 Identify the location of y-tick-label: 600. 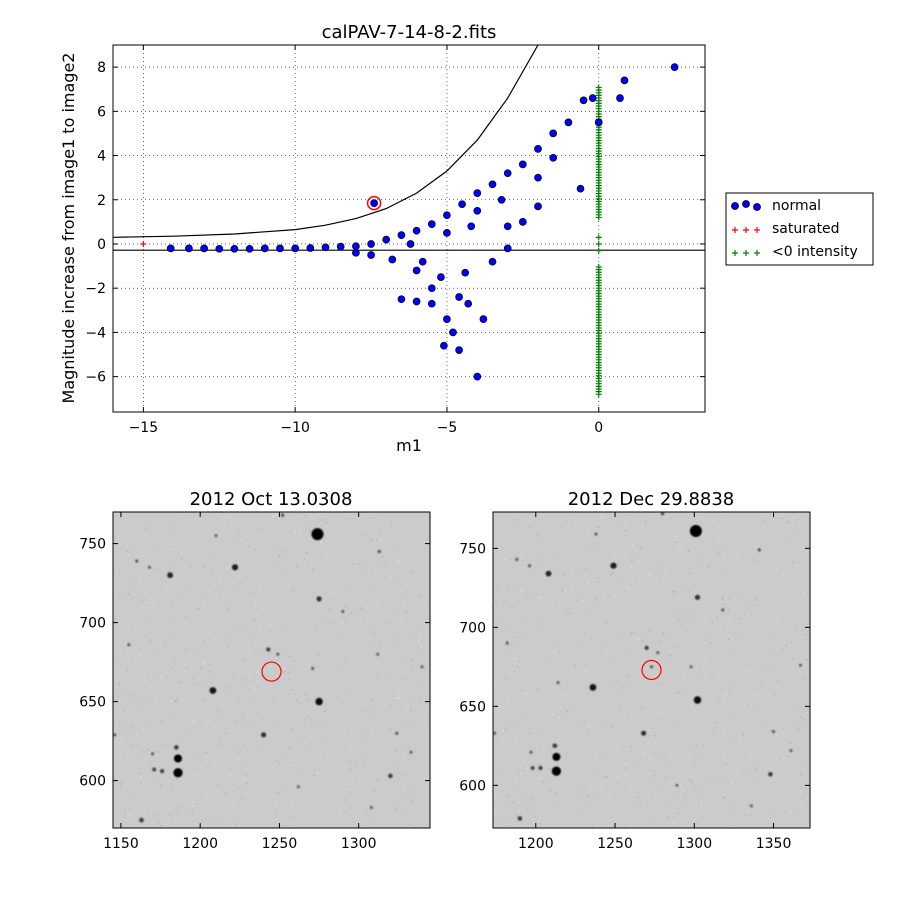
(92, 782).